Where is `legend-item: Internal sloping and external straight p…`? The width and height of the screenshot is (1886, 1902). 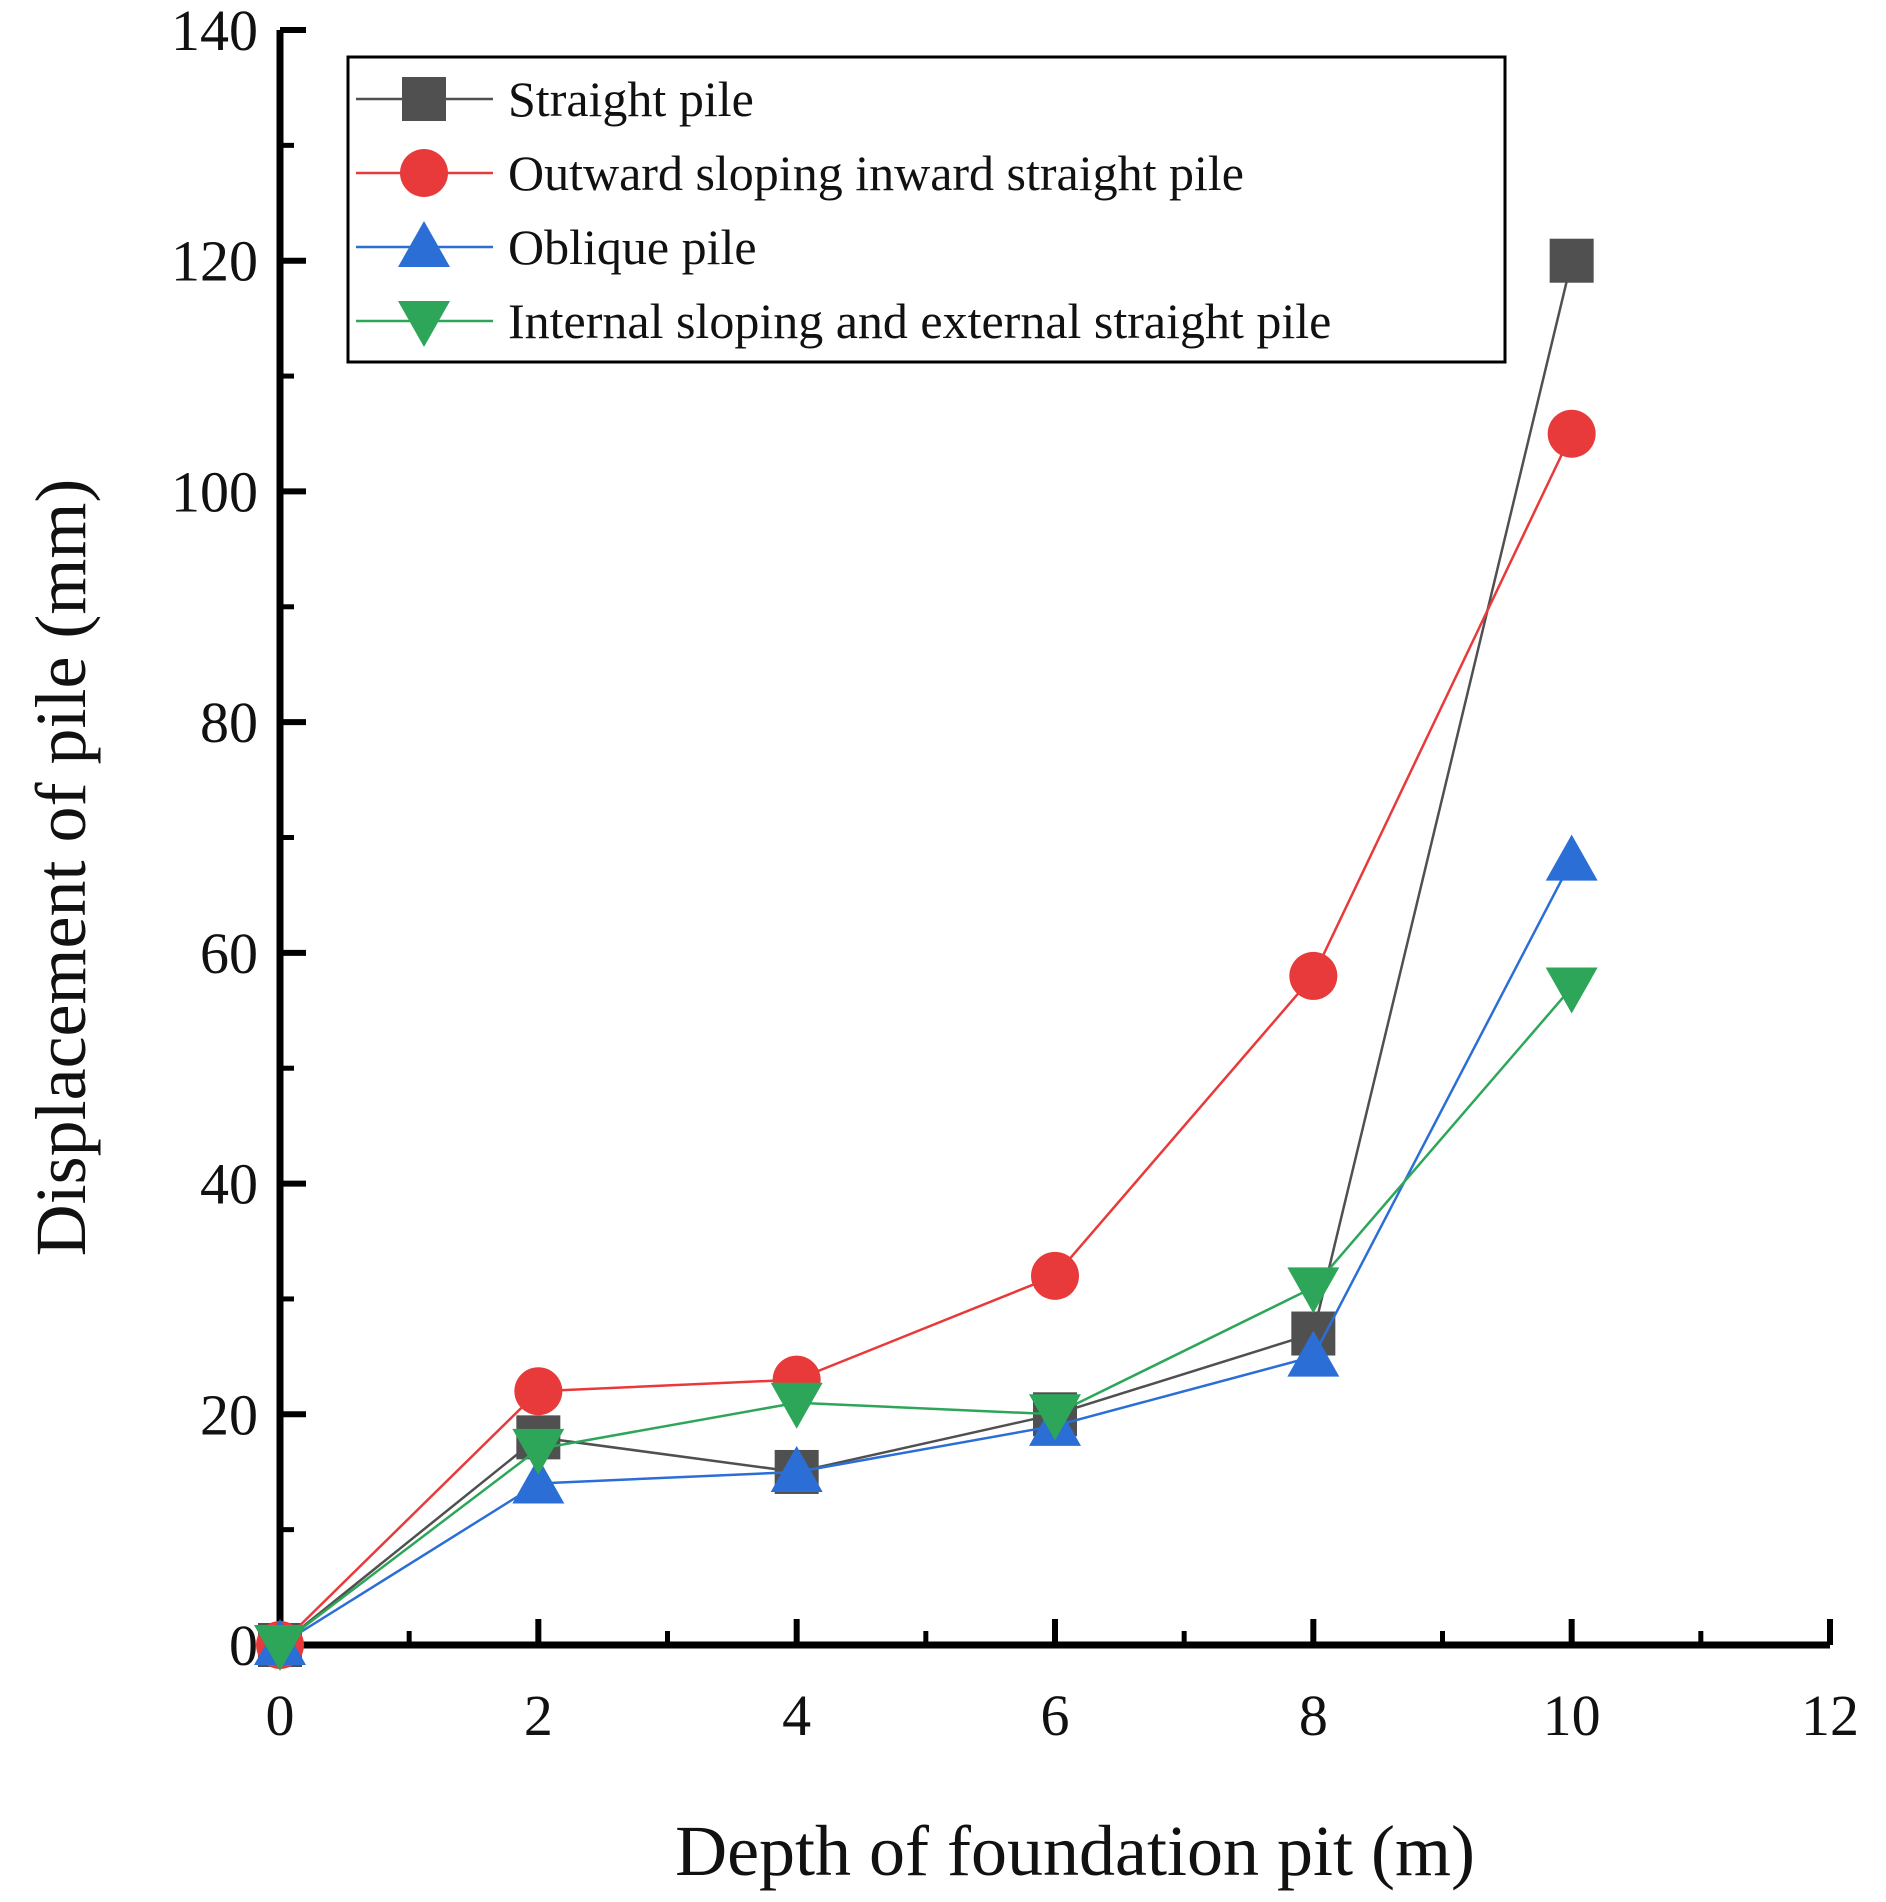
legend-item: Internal sloping and external straight p… is located at coordinates (843, 321).